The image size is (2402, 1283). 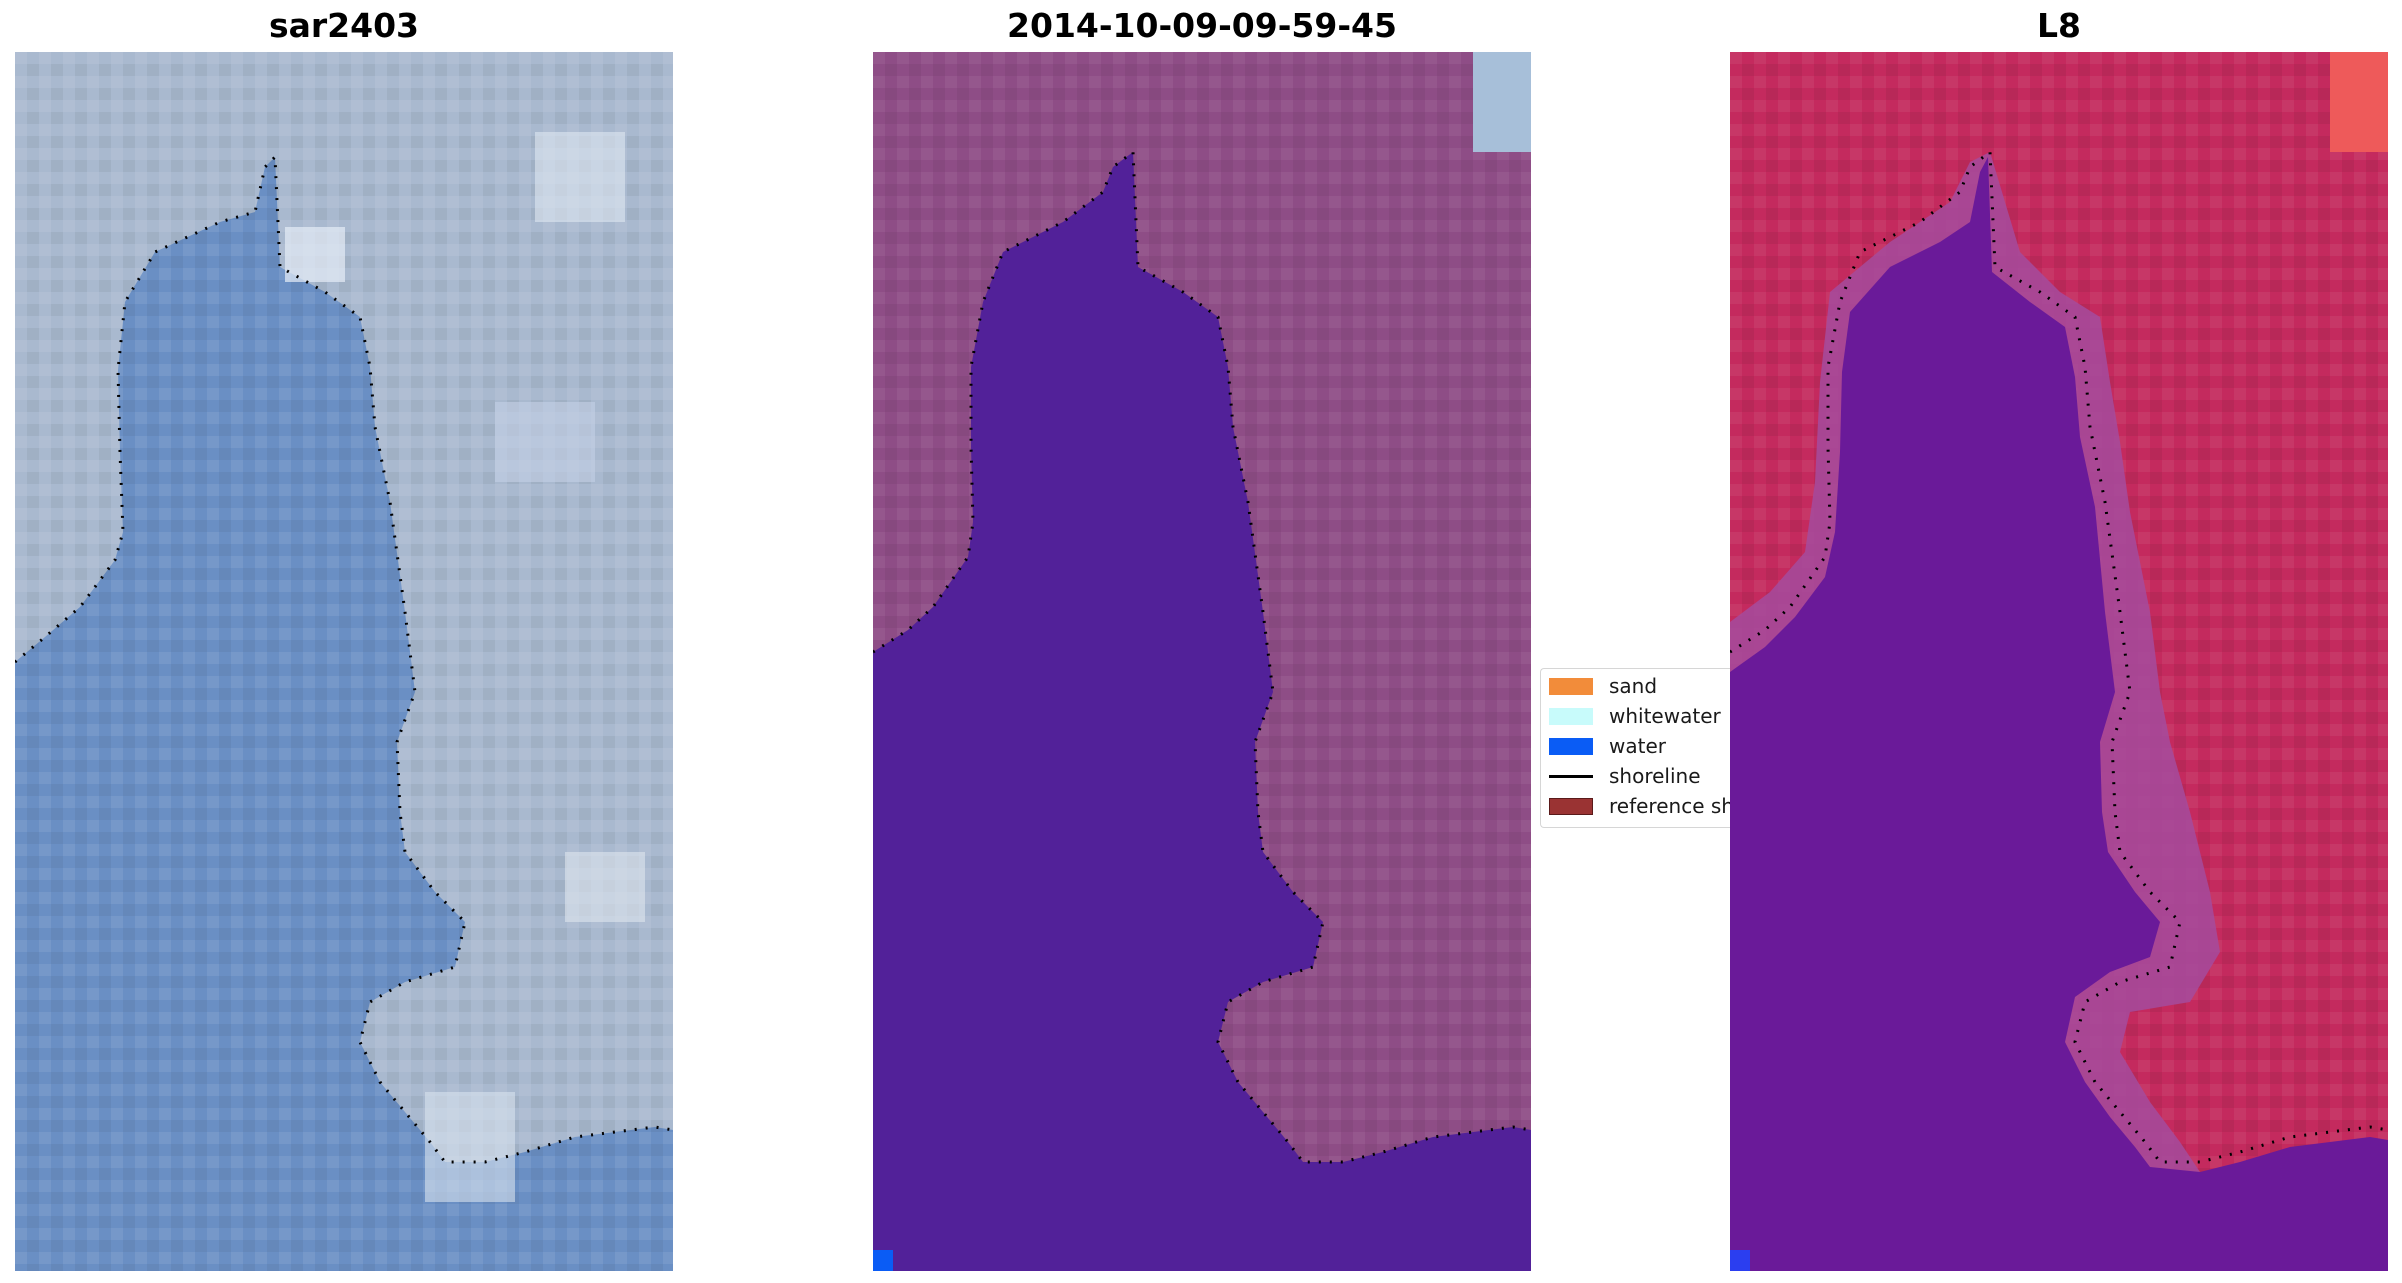 I want to click on reference-shoreline-swatch, so click(x=1571, y=806).